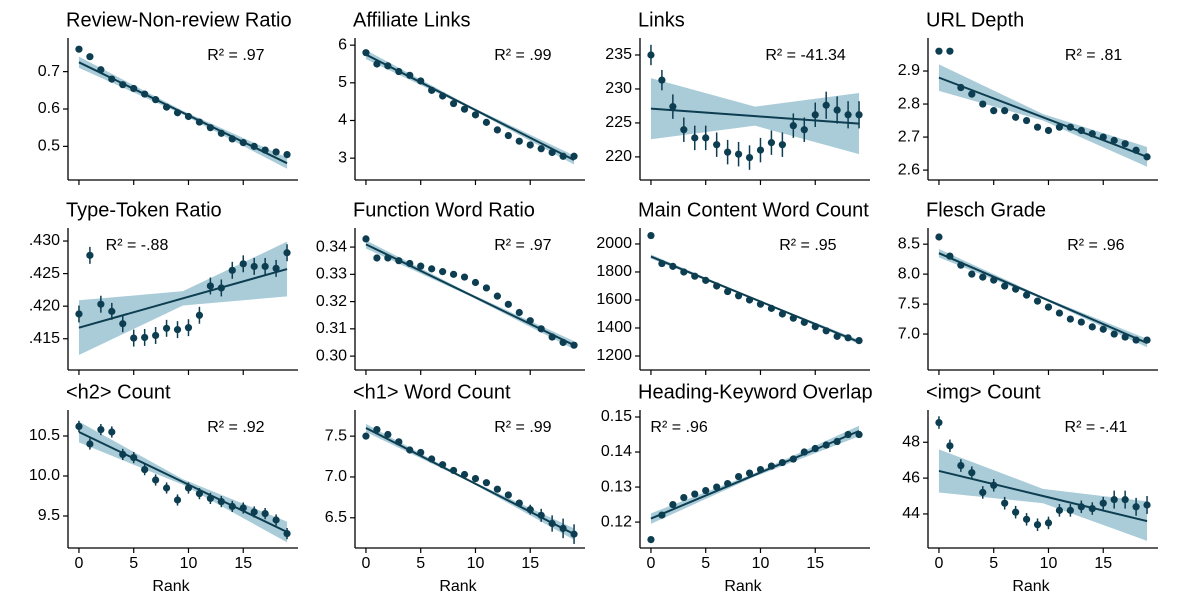 Image resolution: width=1201 pixels, height=602 pixels. What do you see at coordinates (411, 20) in the screenshot?
I see `panel-title: Affiliate Links` at bounding box center [411, 20].